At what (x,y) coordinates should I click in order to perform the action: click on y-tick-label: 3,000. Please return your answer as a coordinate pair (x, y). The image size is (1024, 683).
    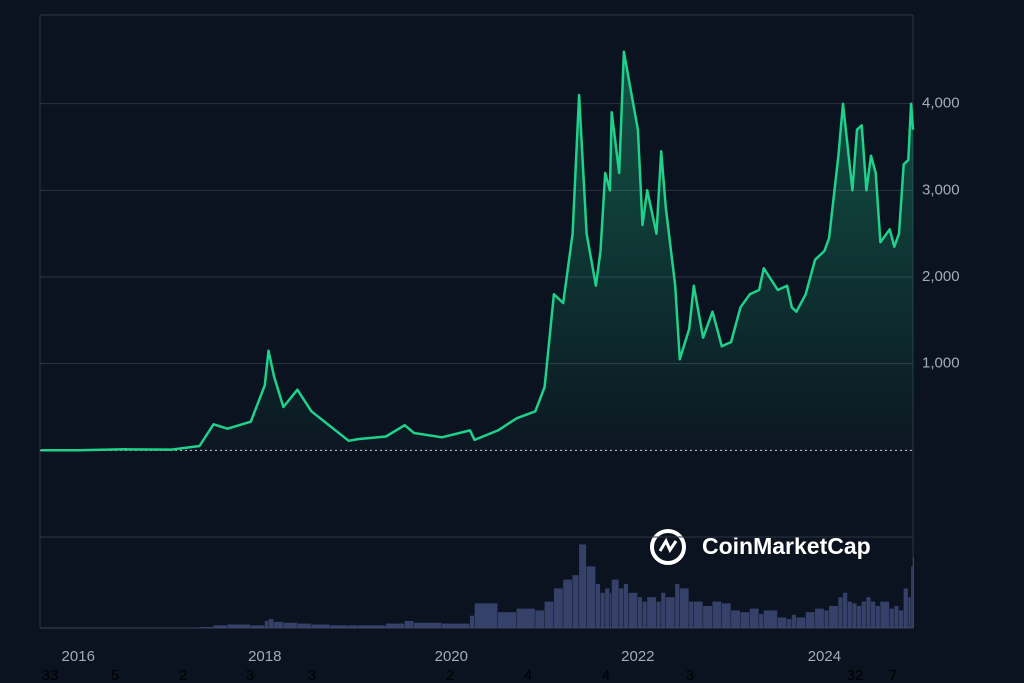
    Looking at the image, I should click on (941, 189).